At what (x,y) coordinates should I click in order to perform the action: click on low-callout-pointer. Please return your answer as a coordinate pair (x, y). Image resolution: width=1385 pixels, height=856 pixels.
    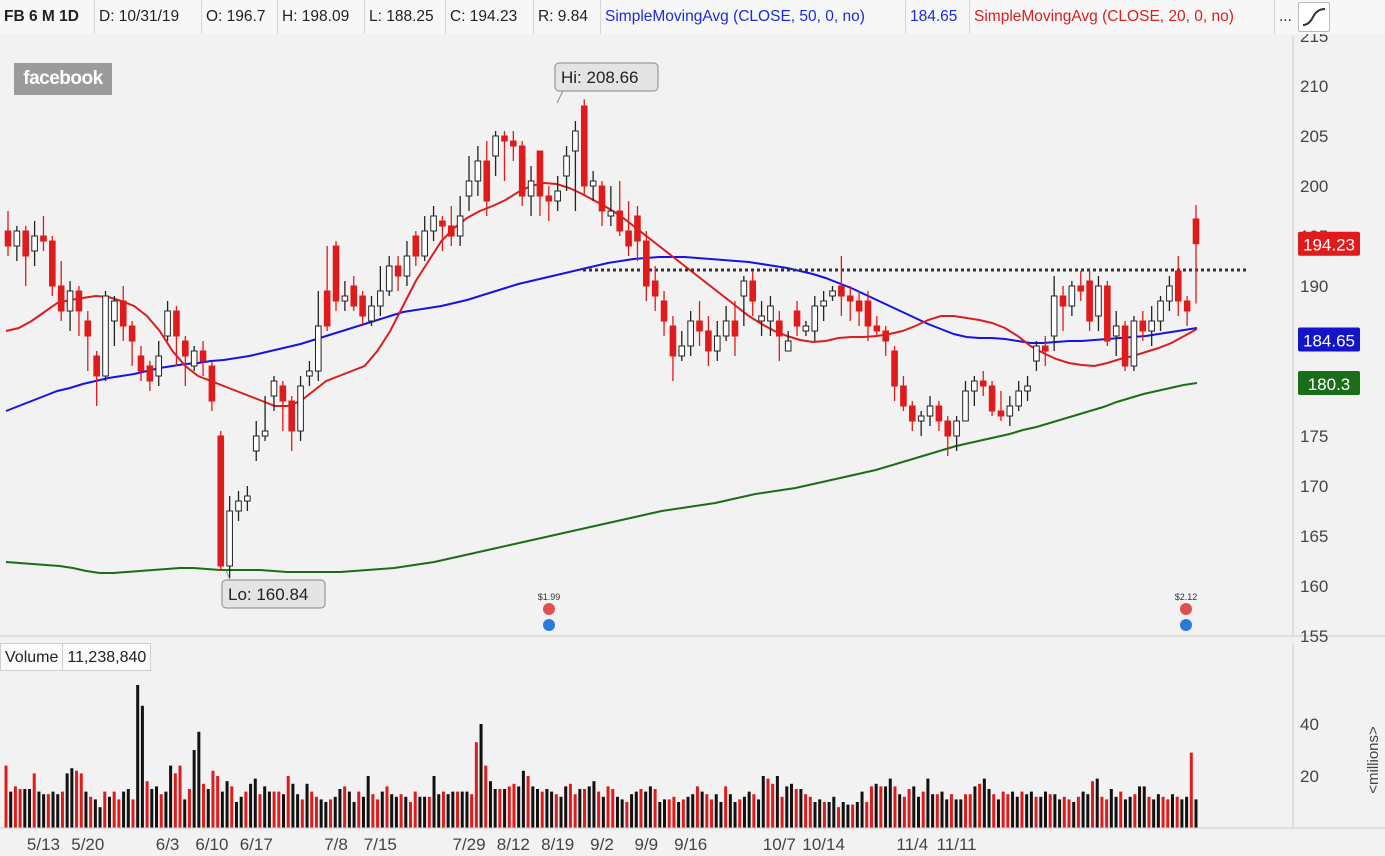
    Looking at the image, I should click on (228, 575).